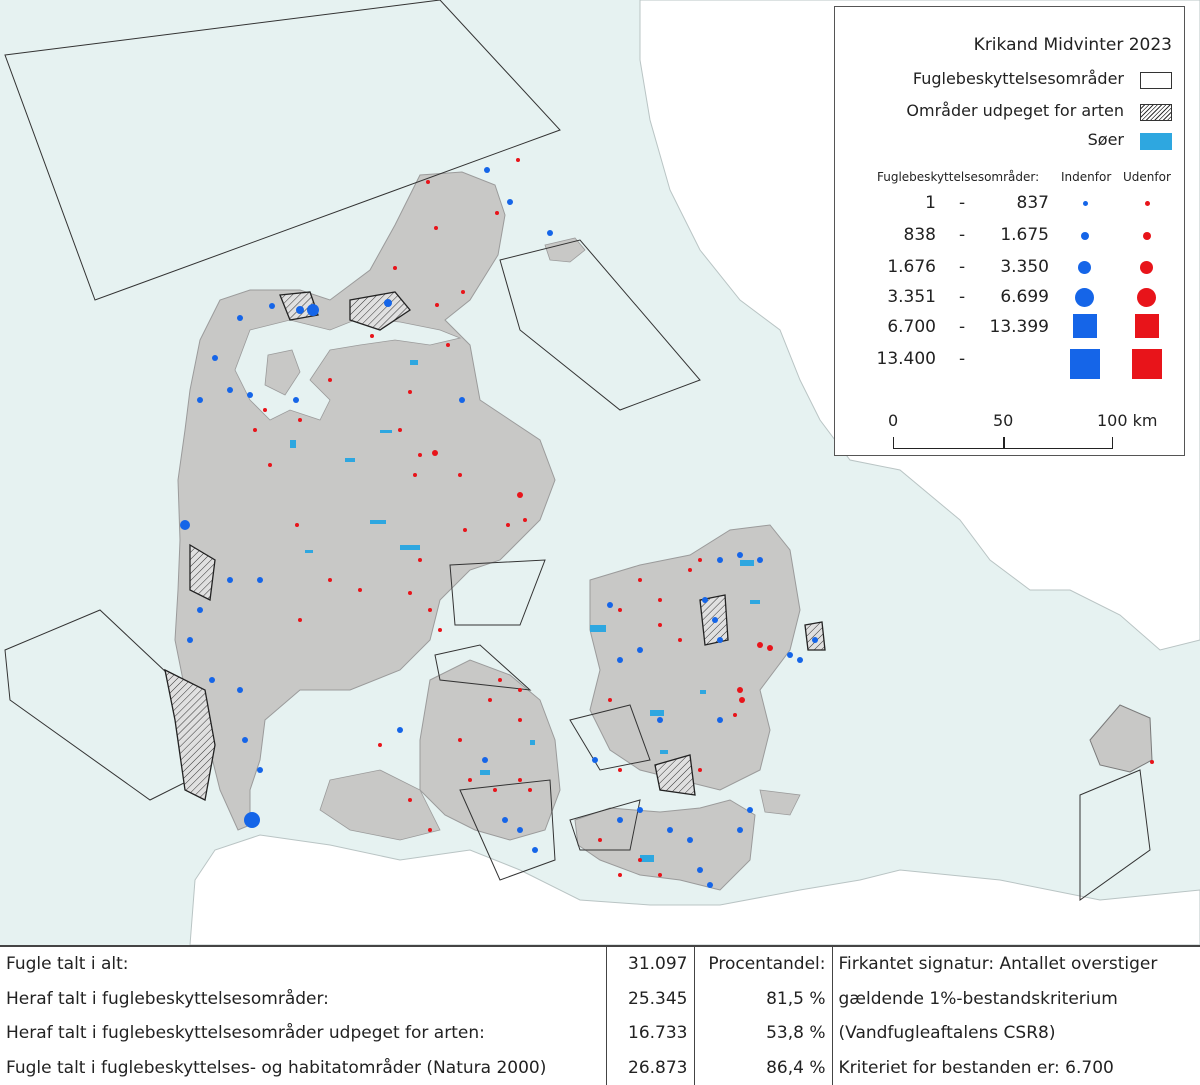 This screenshot has height=1085, width=1200. I want to click on class-dash: -, so click(962, 327).